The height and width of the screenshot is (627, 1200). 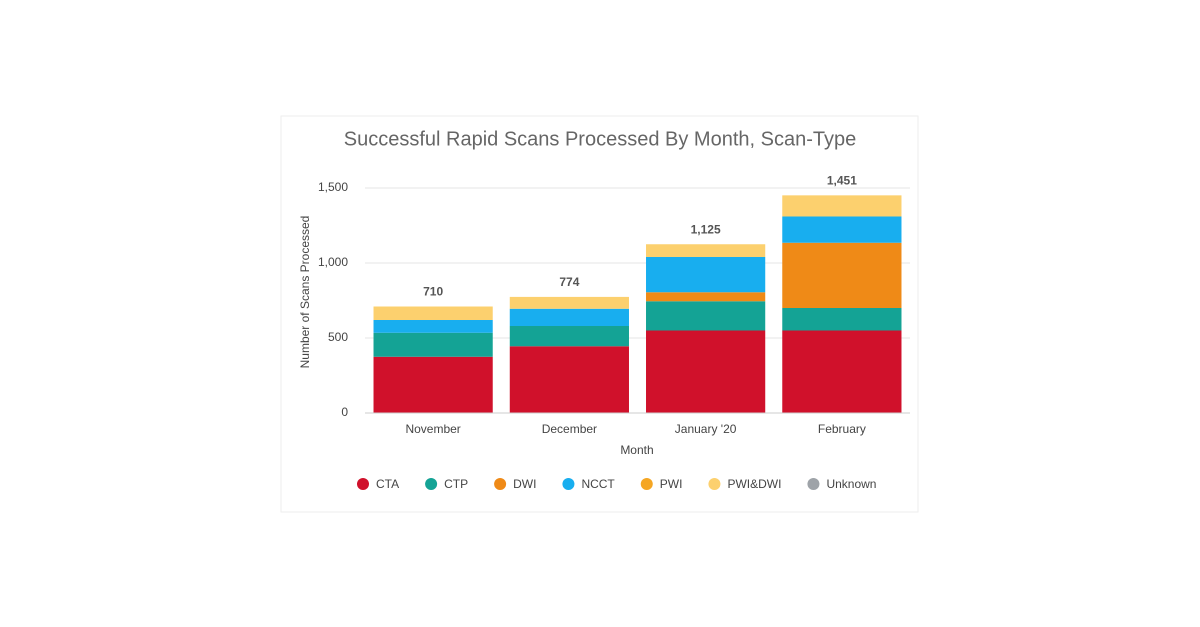 I want to click on legend-label: CTA, so click(x=387, y=484).